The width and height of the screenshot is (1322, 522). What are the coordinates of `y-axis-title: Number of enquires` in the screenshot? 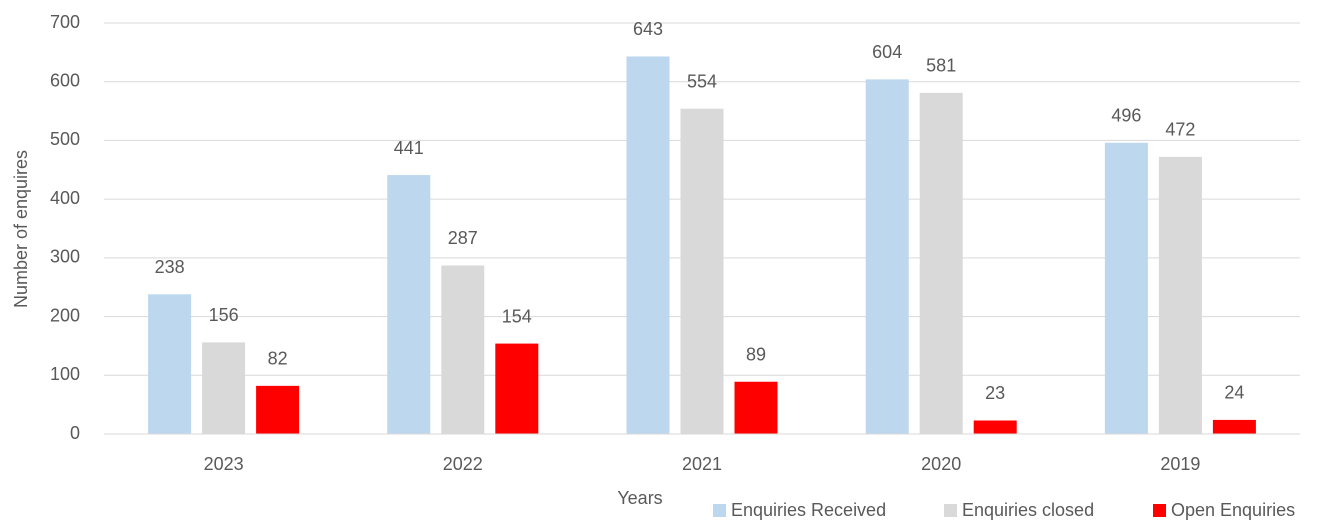 It's located at (21, 229).